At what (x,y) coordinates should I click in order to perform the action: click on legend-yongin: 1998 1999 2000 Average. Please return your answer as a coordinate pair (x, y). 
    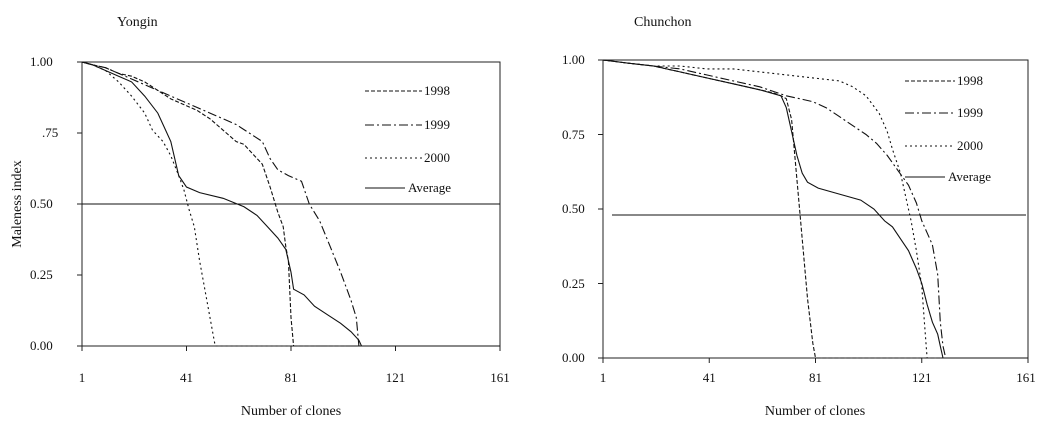
    Looking at the image, I should click on (408, 139).